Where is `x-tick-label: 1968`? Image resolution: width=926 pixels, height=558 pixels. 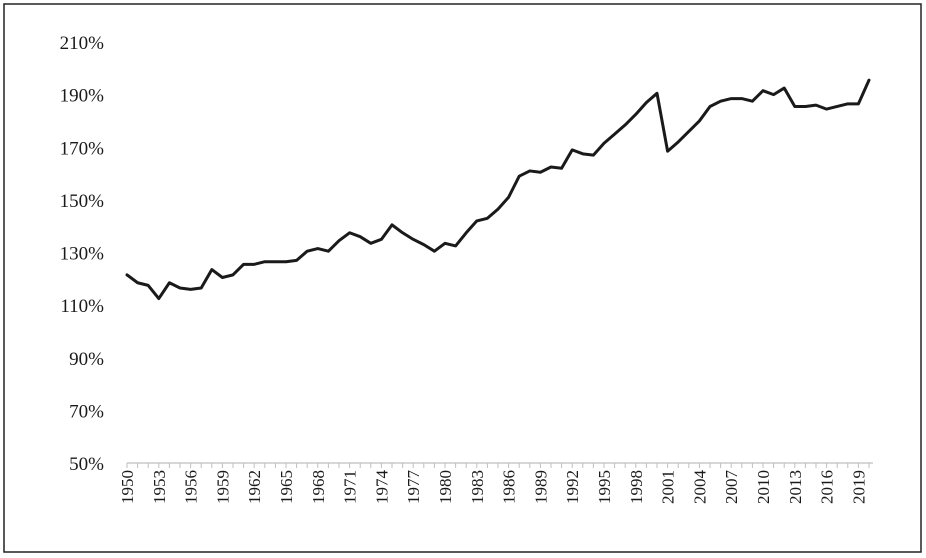 x-tick-label: 1968 is located at coordinates (318, 487).